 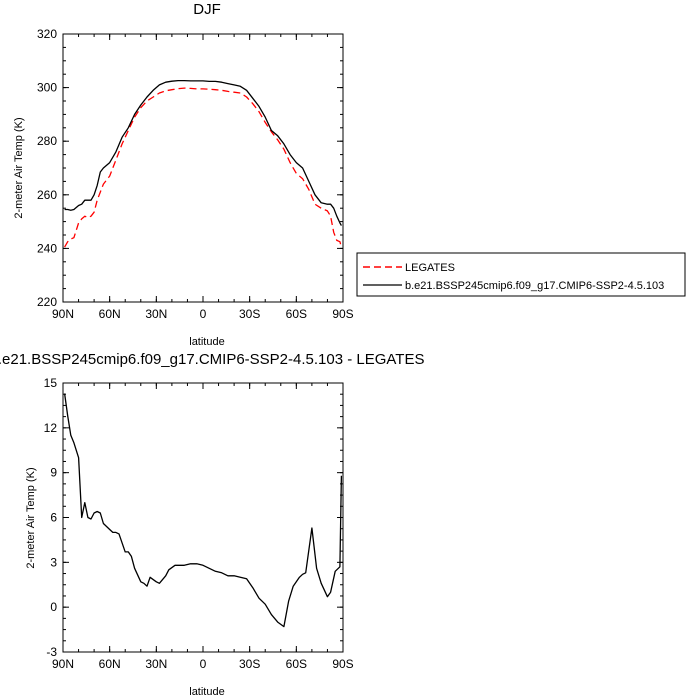 I want to click on chart-bottom-xtick-label: 30S, so click(x=249, y=664).